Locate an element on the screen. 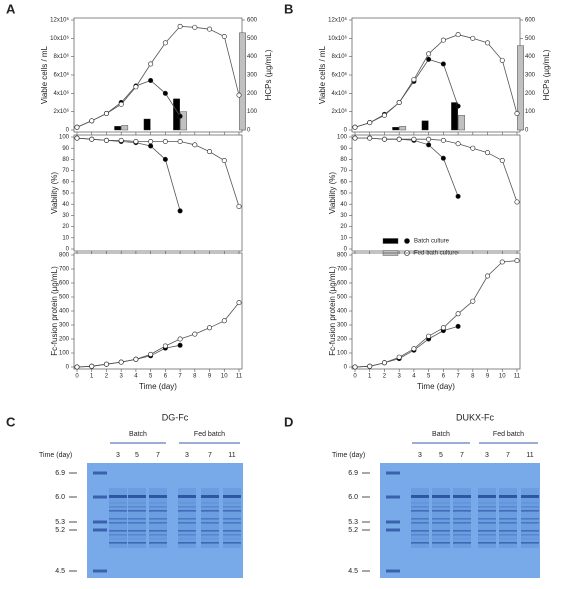  y-tick-label: 40 is located at coordinates (343, 205).